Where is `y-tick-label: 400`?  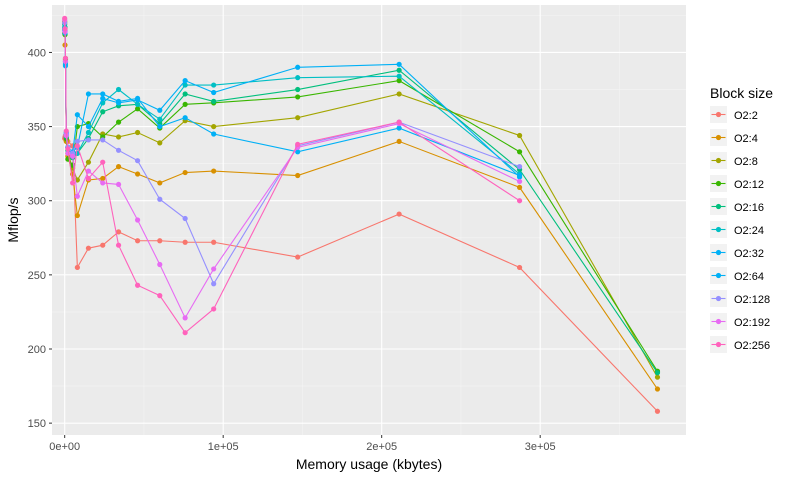 y-tick-label: 400 is located at coordinates (37, 53).